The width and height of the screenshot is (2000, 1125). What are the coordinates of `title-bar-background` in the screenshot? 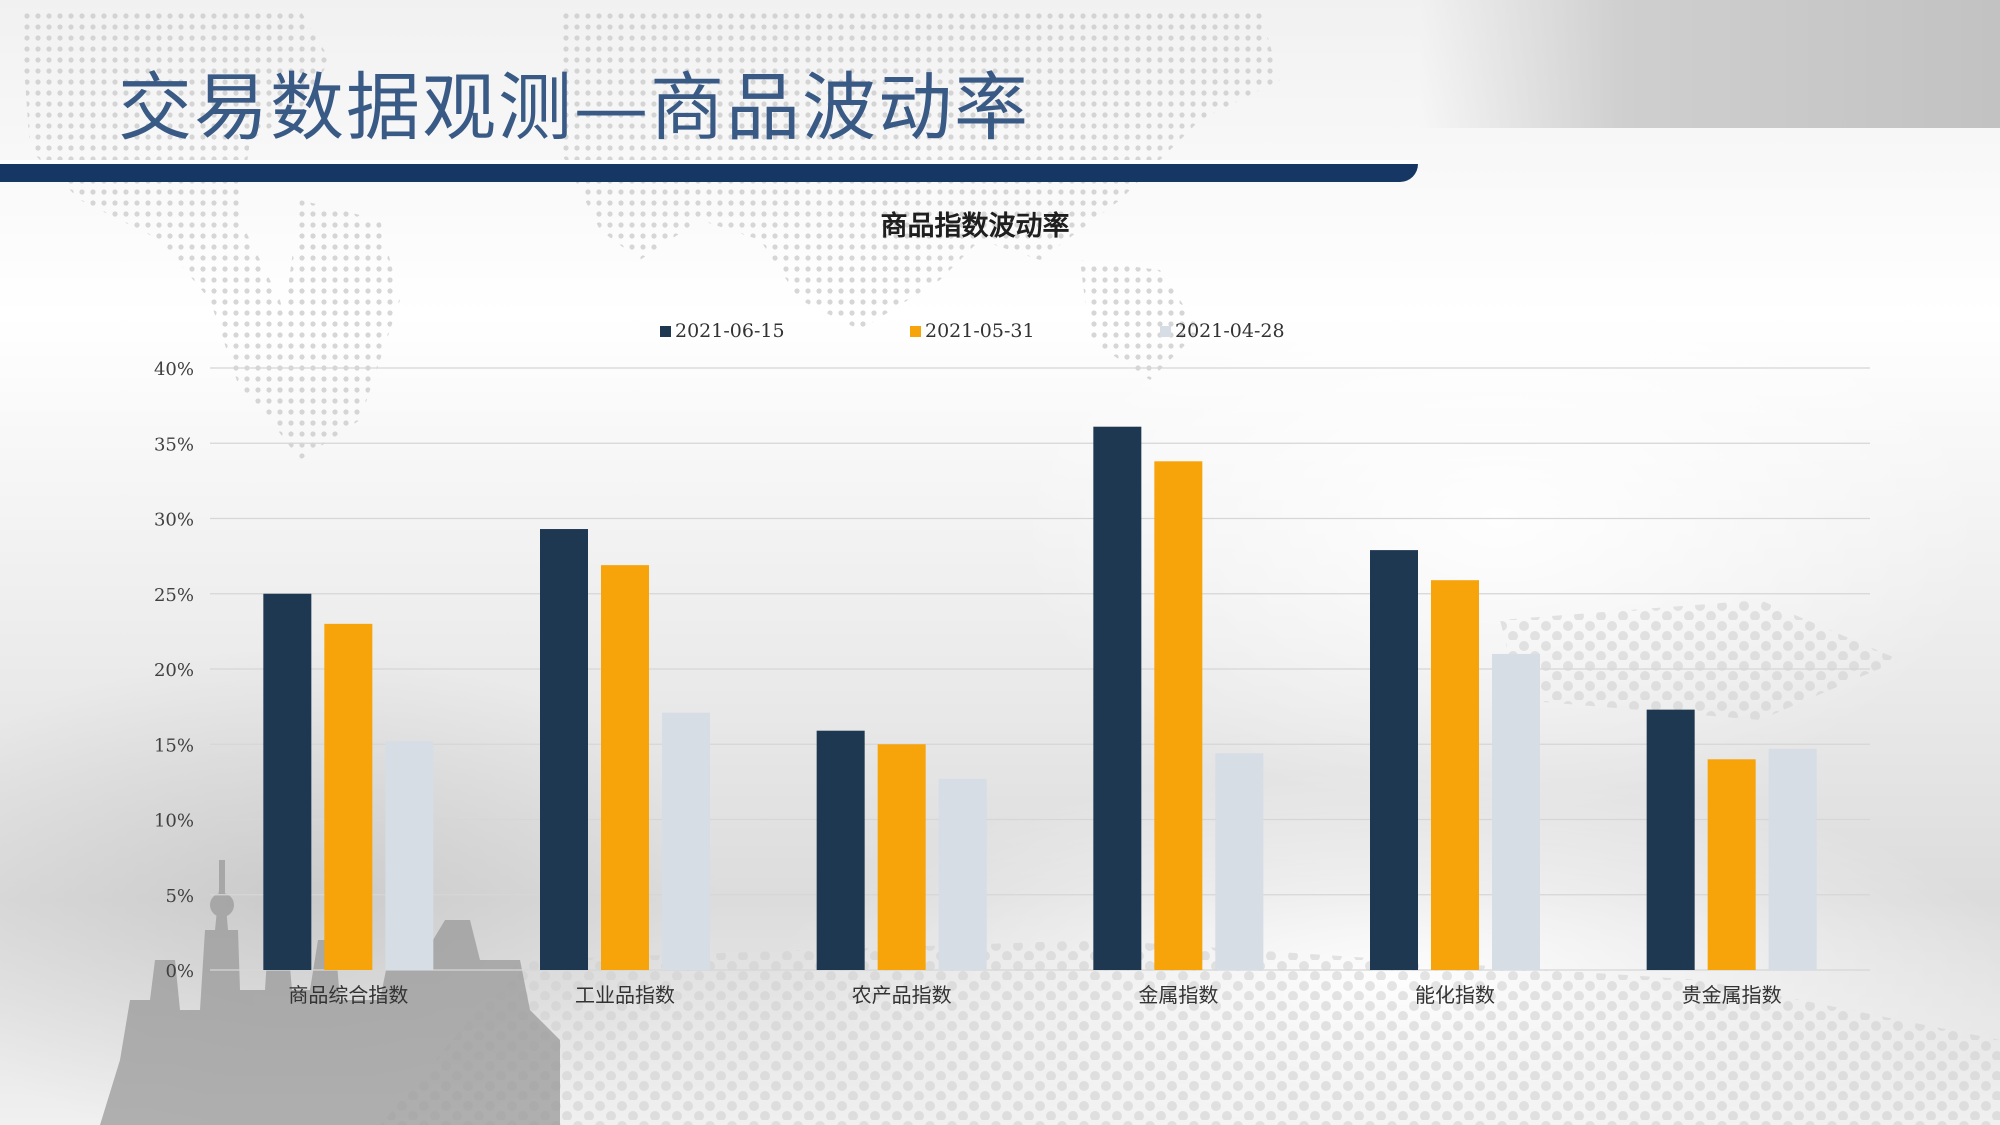 It's located at (1710, 64).